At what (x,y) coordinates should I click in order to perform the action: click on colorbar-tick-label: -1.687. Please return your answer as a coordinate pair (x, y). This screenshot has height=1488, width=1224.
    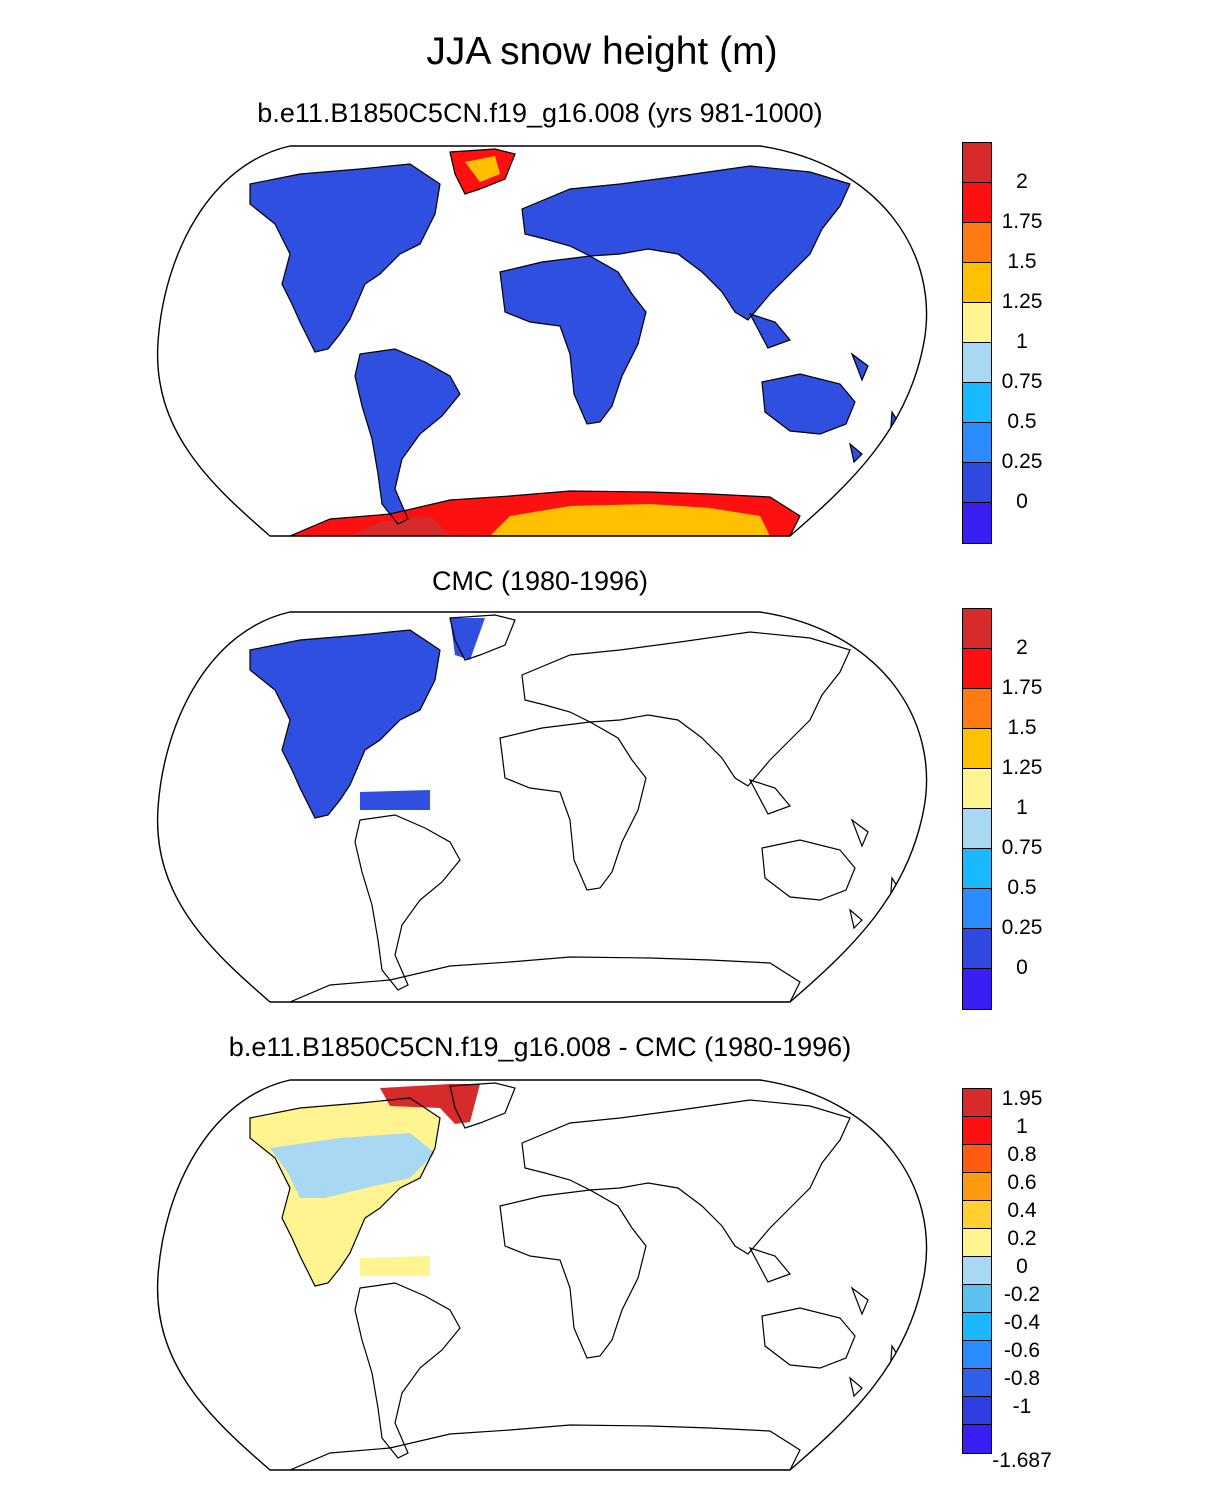
    Looking at the image, I should click on (1022, 1460).